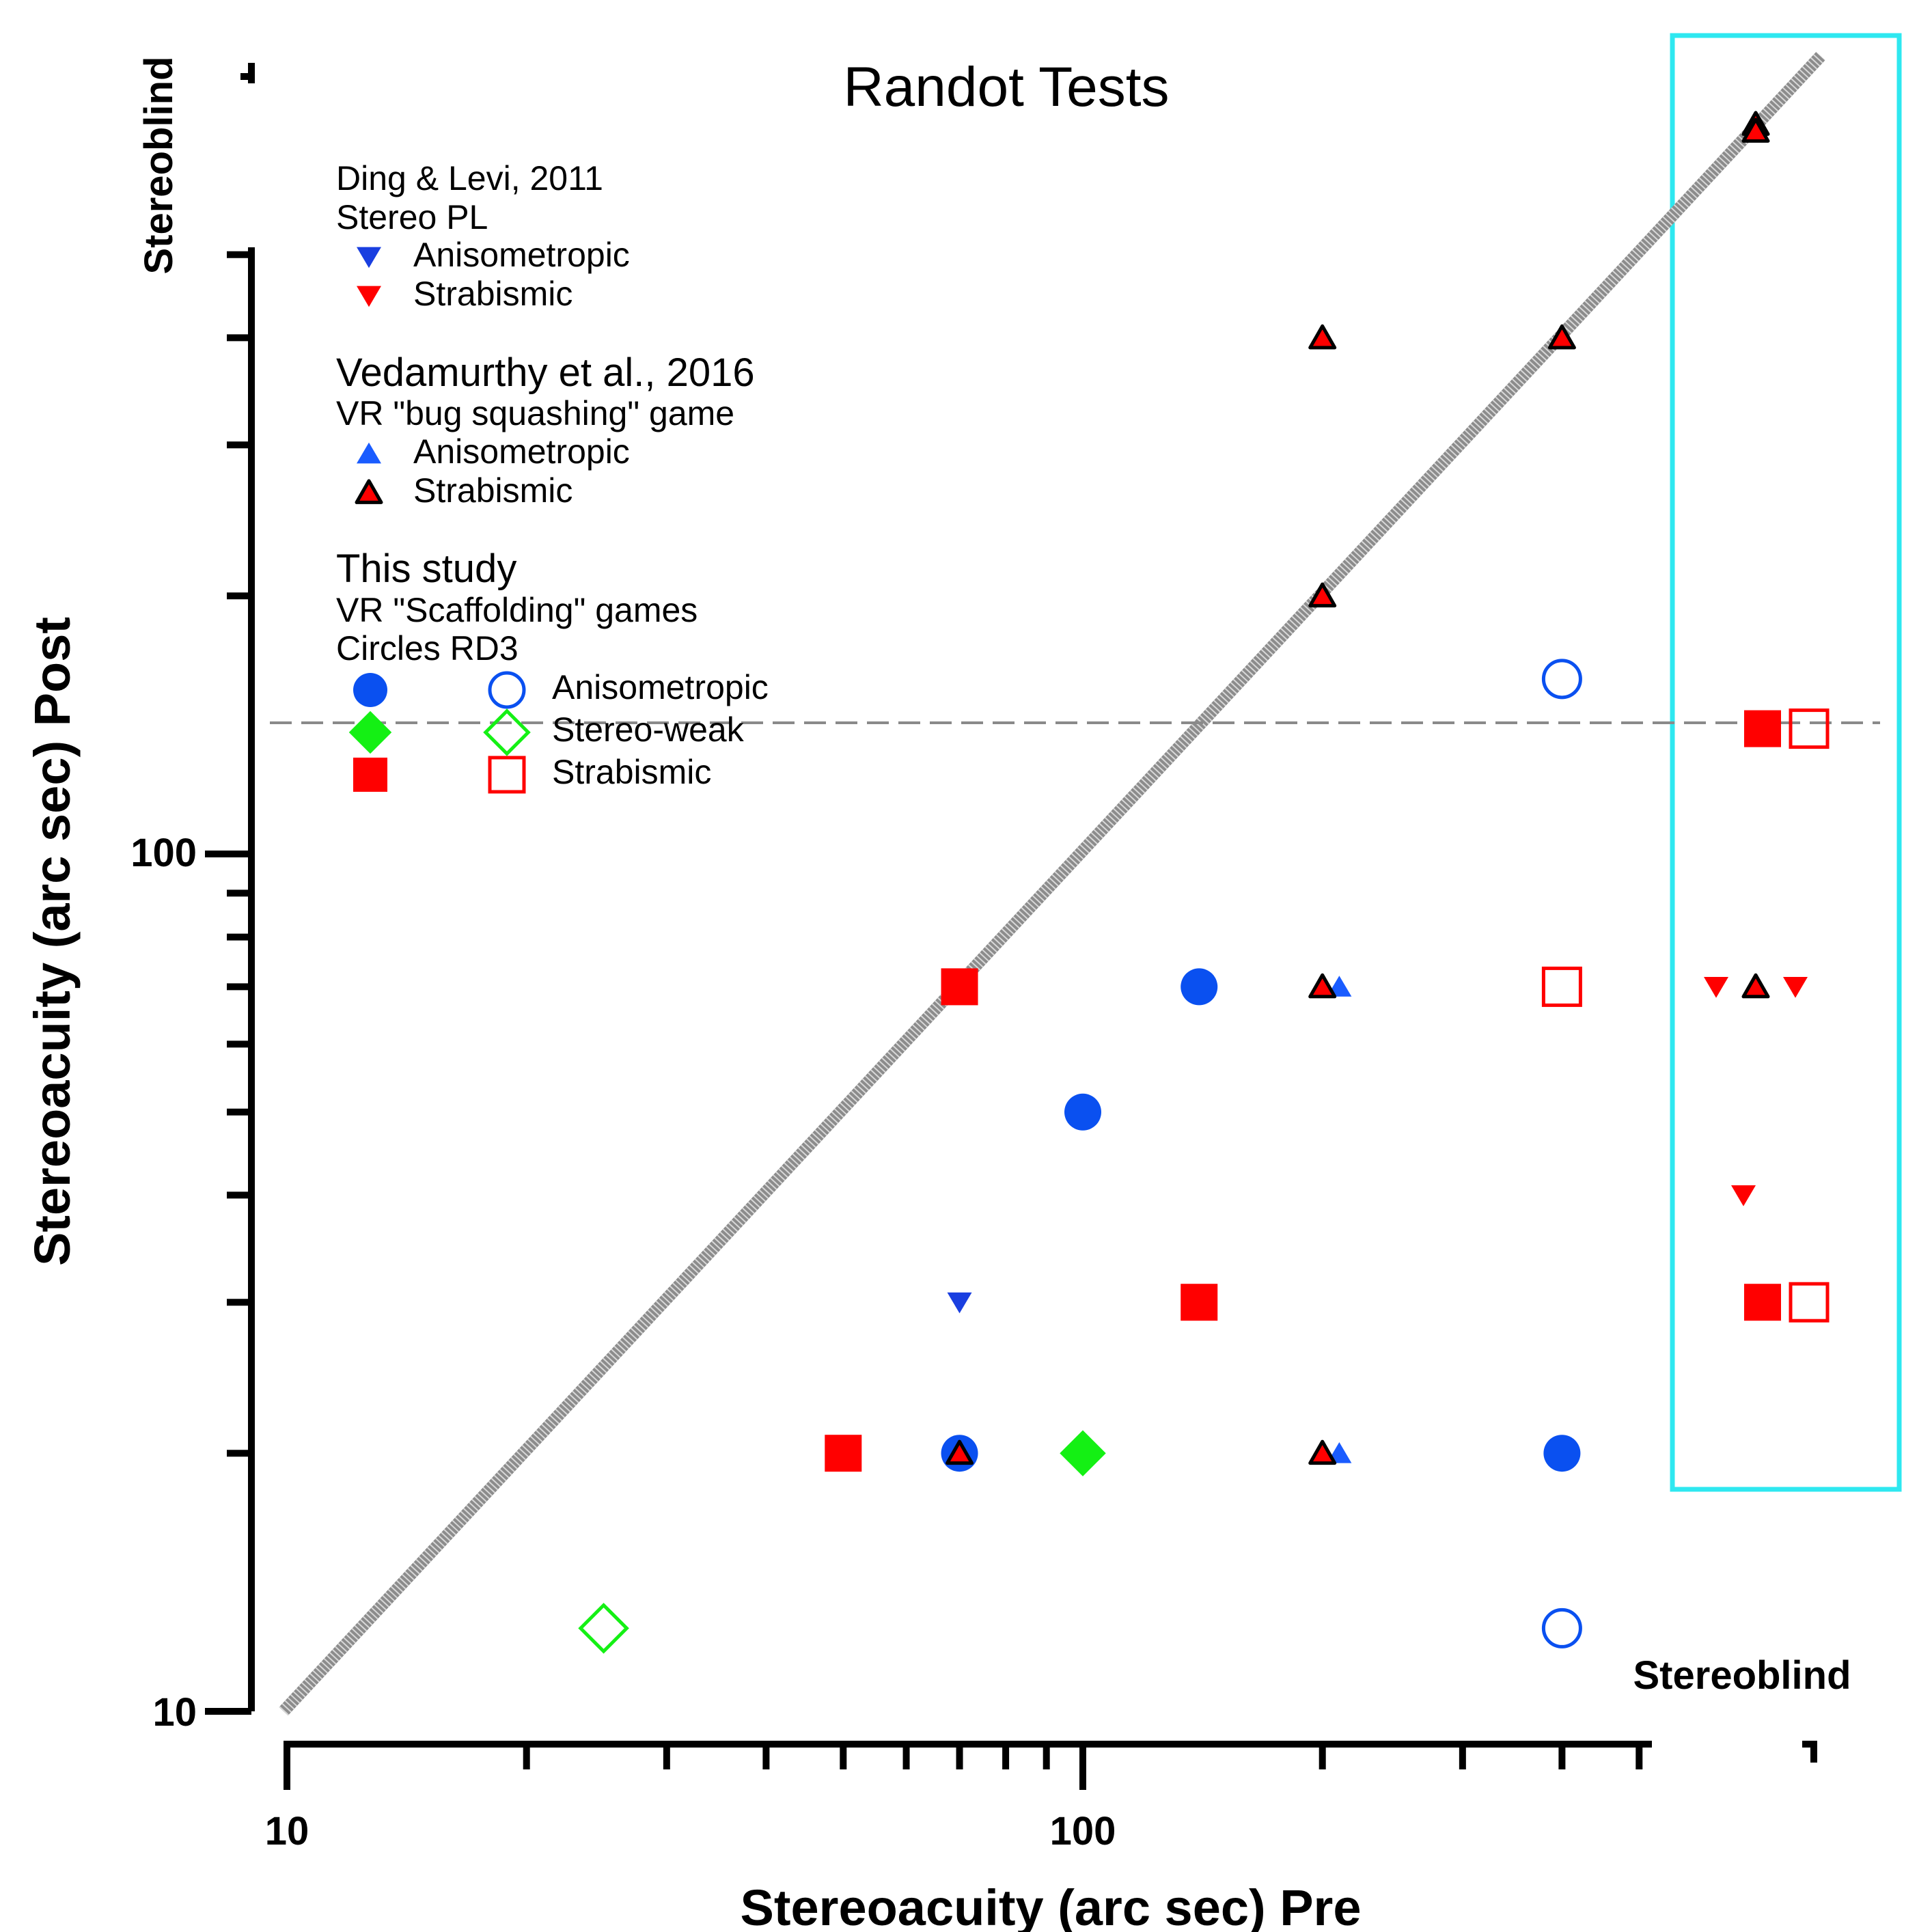 Image resolution: width=1932 pixels, height=1932 pixels. What do you see at coordinates (661, 687) in the screenshot?
I see `legend-group-3-entry-1: Anisometropic` at bounding box center [661, 687].